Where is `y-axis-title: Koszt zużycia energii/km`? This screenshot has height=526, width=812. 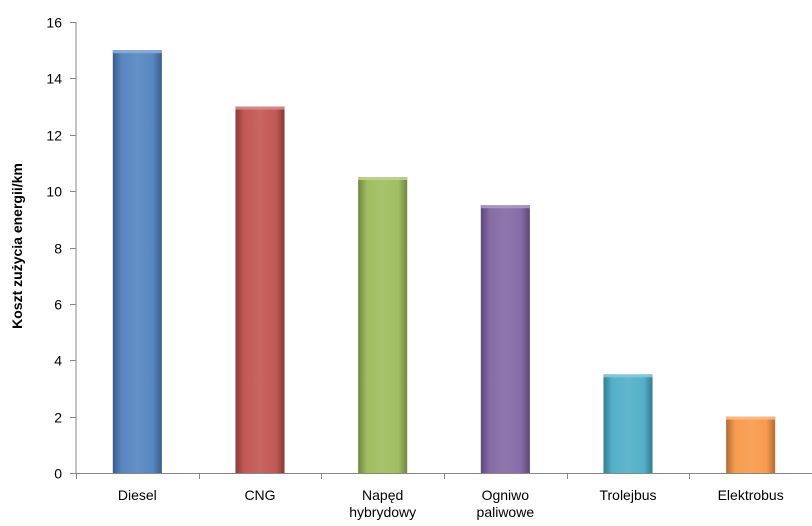 y-axis-title: Koszt zużycia energii/km is located at coordinates (17, 246).